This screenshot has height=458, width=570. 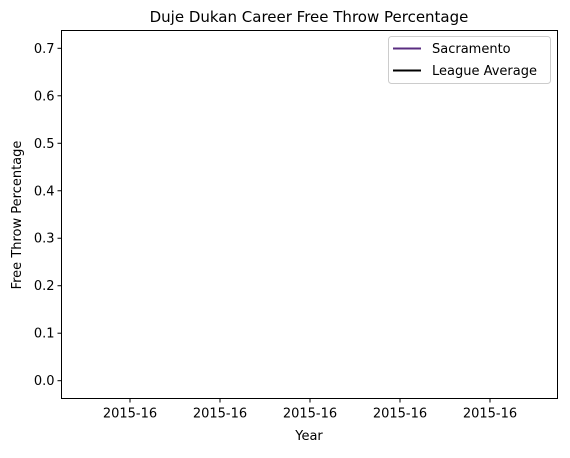 I want to click on legend-label-sacramento: Sacramento, so click(x=471, y=49).